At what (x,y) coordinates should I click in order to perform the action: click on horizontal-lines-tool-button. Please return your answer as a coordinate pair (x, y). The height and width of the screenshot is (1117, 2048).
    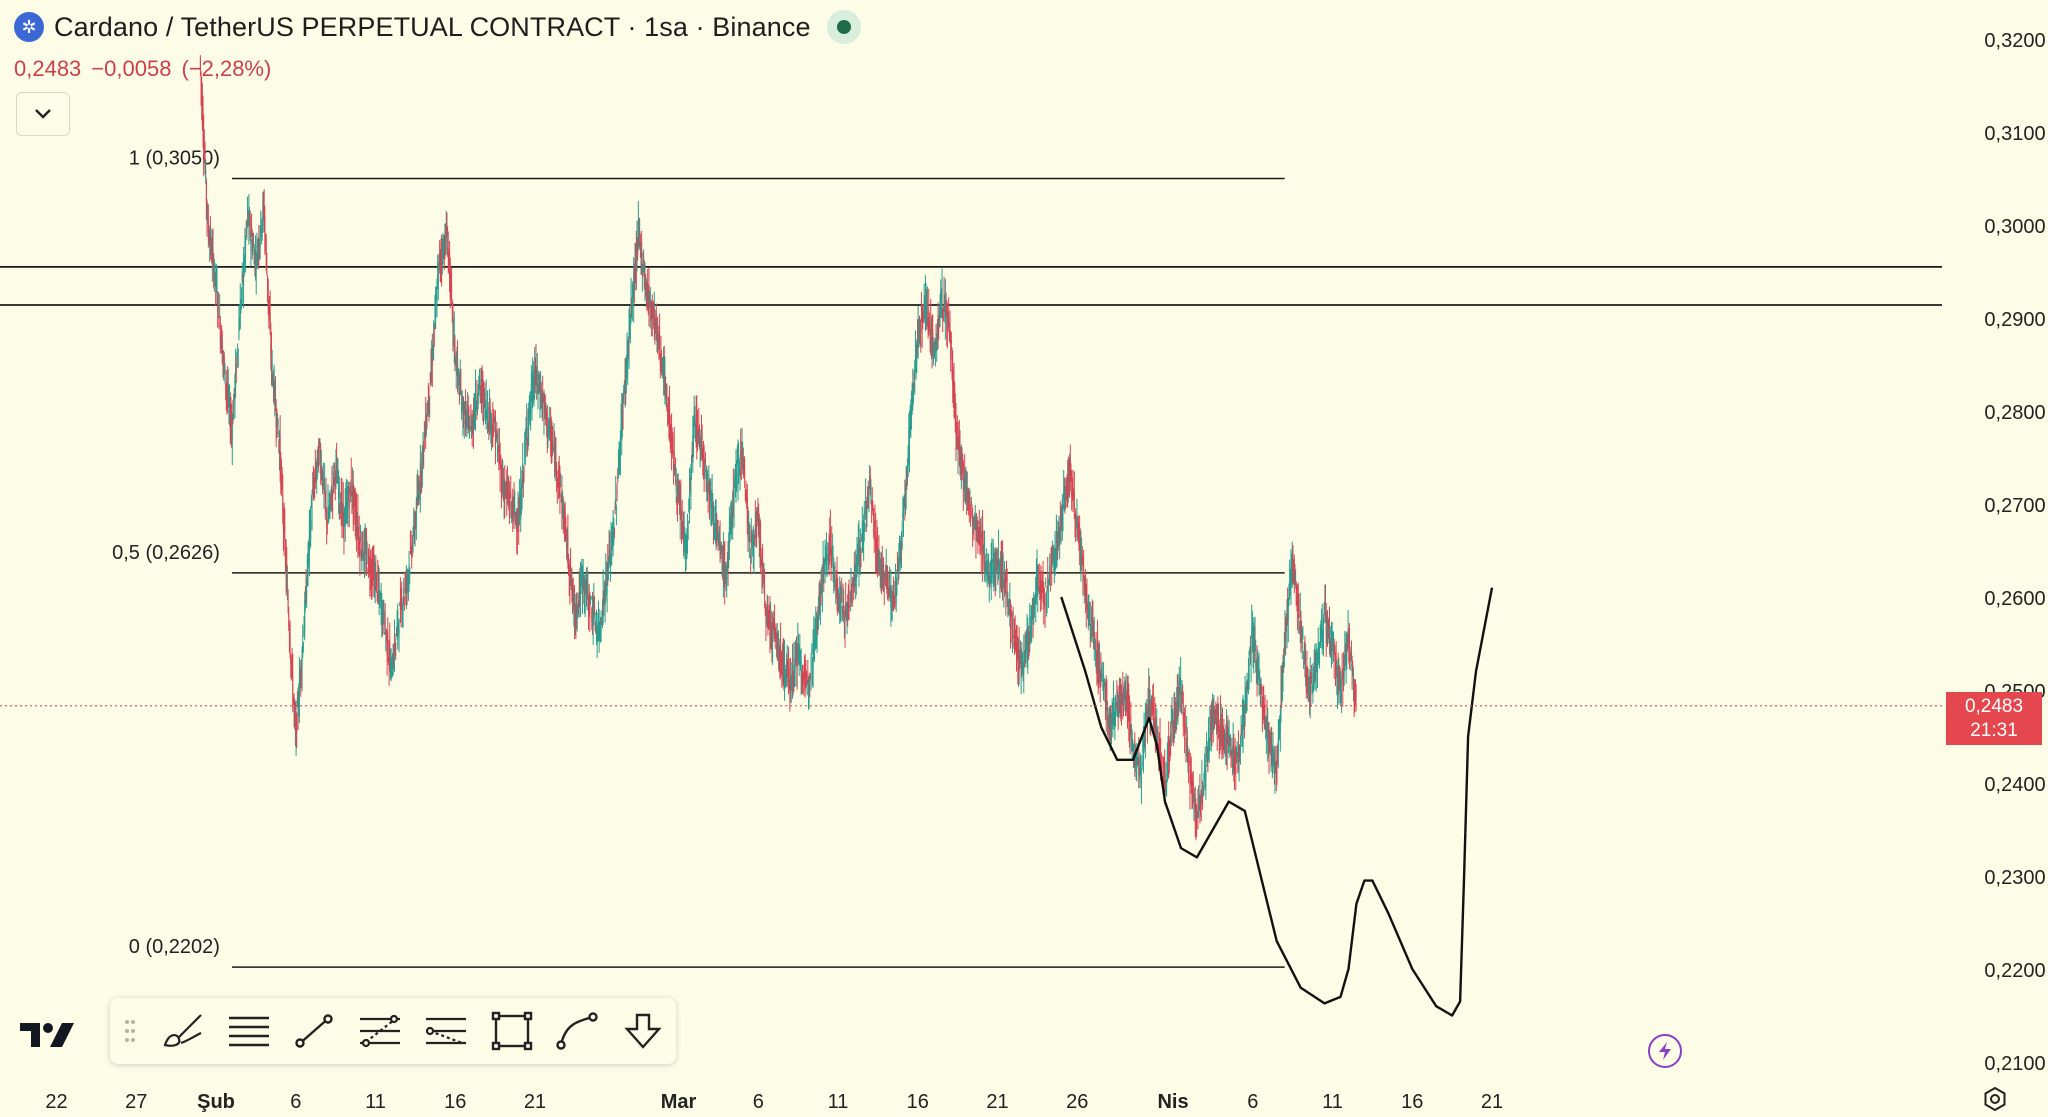
    Looking at the image, I should click on (249, 1031).